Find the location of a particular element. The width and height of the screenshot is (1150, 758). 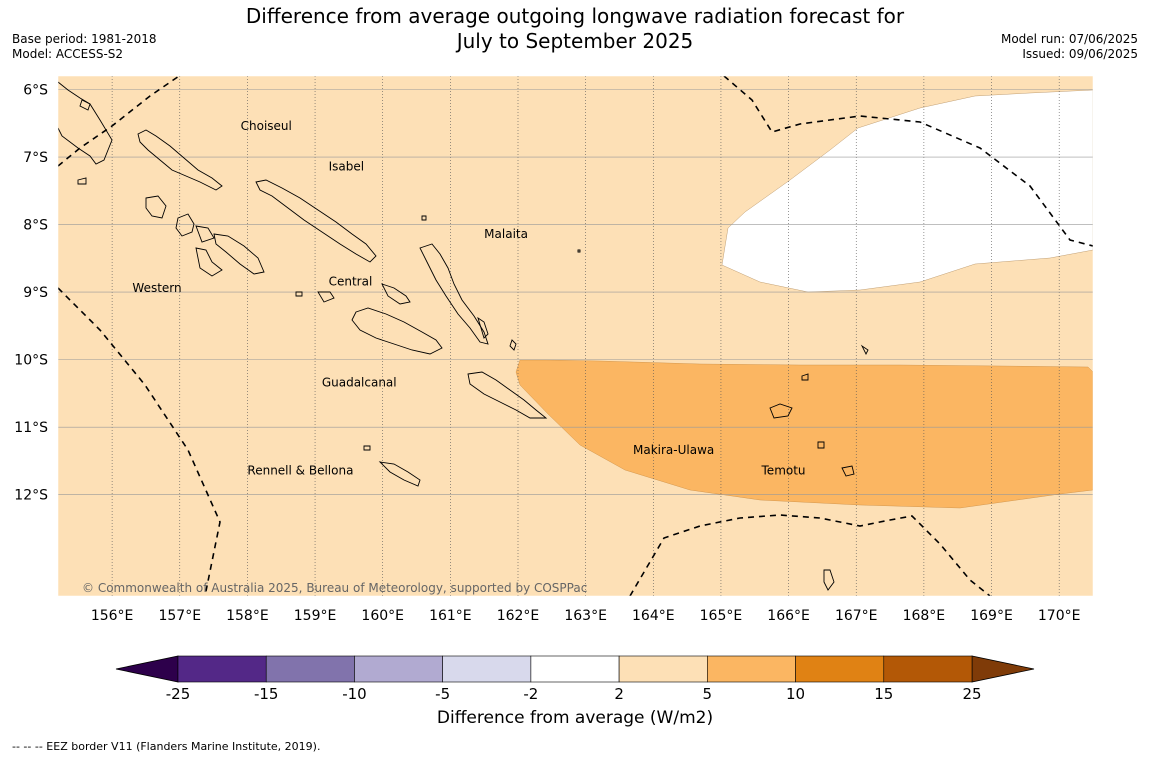

ulawa-island is located at coordinates (513, 345).